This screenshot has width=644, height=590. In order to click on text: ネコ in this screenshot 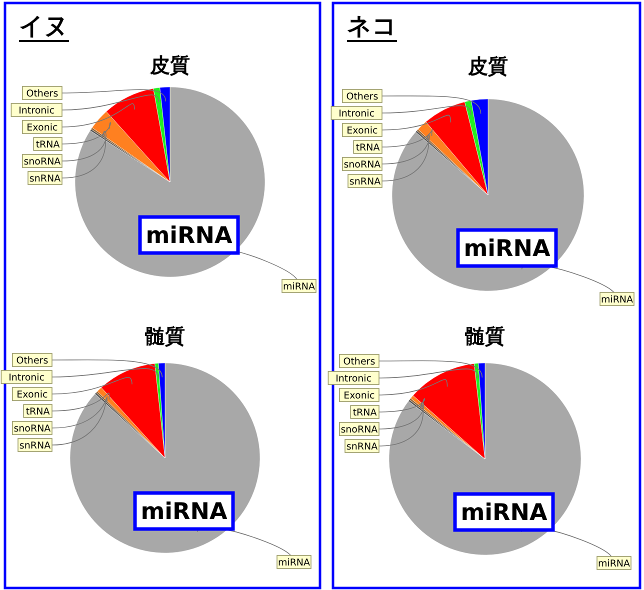, I will do `click(372, 26)`.